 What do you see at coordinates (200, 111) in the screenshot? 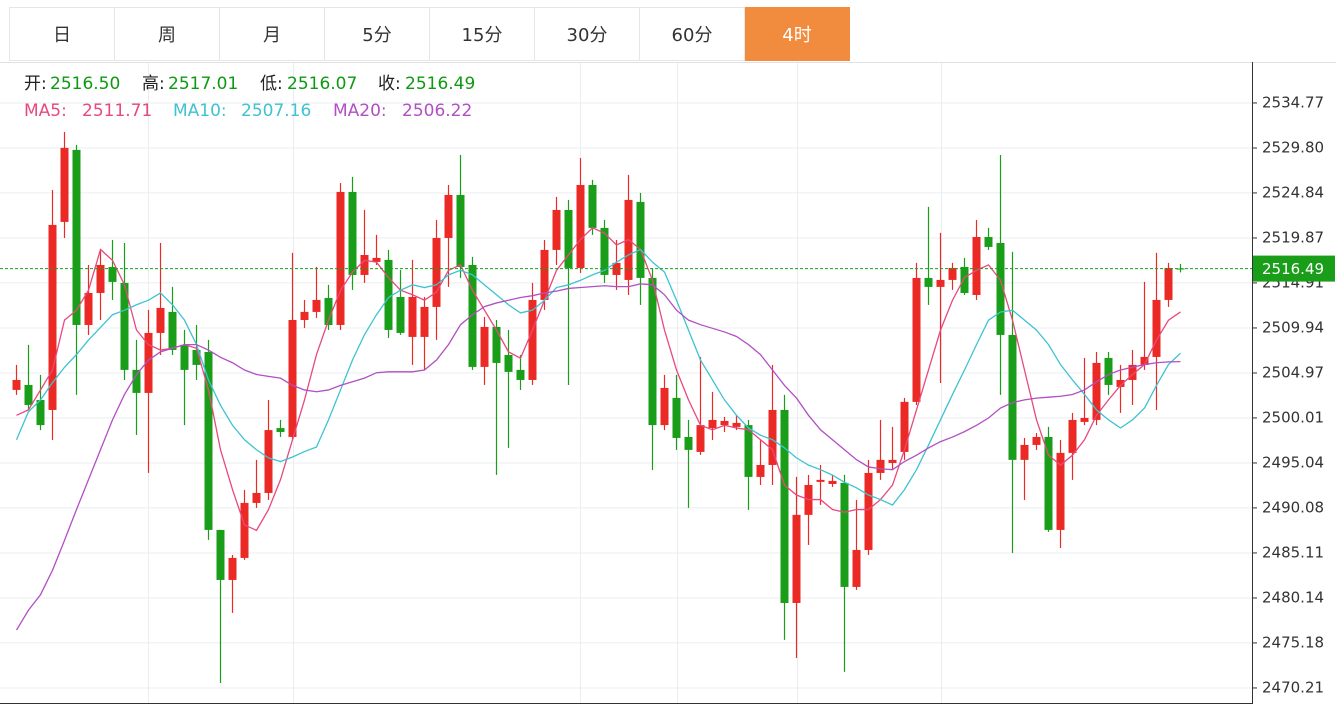
I see `legend-name: MA10:` at bounding box center [200, 111].